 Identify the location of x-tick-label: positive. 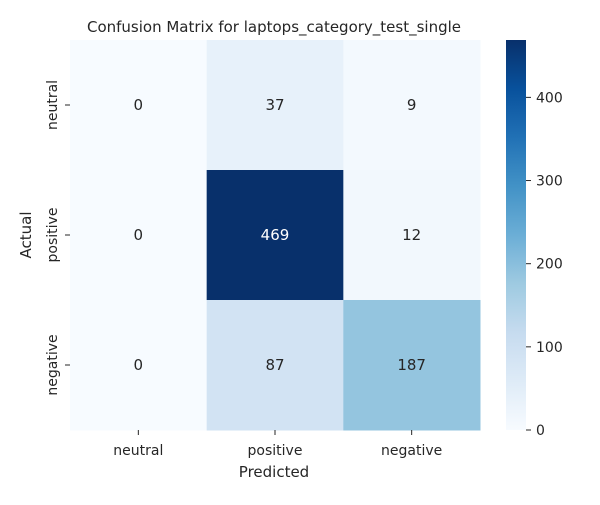
(275, 451).